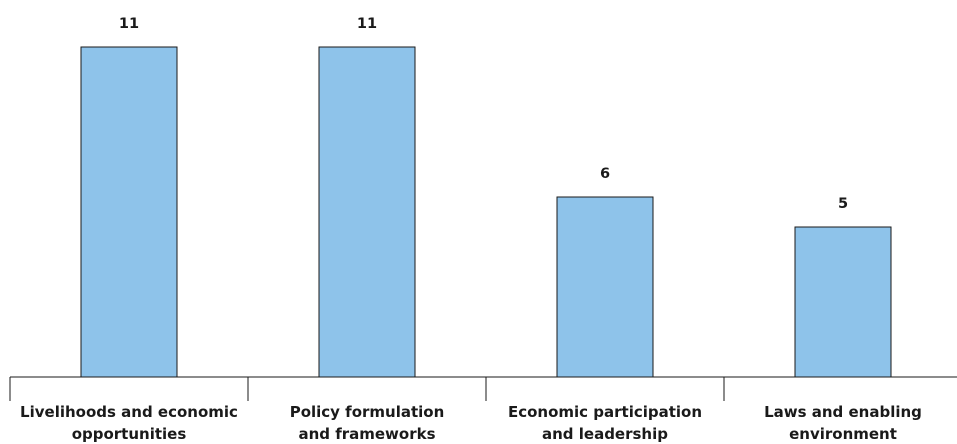  Describe the element at coordinates (843, 423) in the screenshot. I see `category-label-4: Laws and enabling environment` at that location.